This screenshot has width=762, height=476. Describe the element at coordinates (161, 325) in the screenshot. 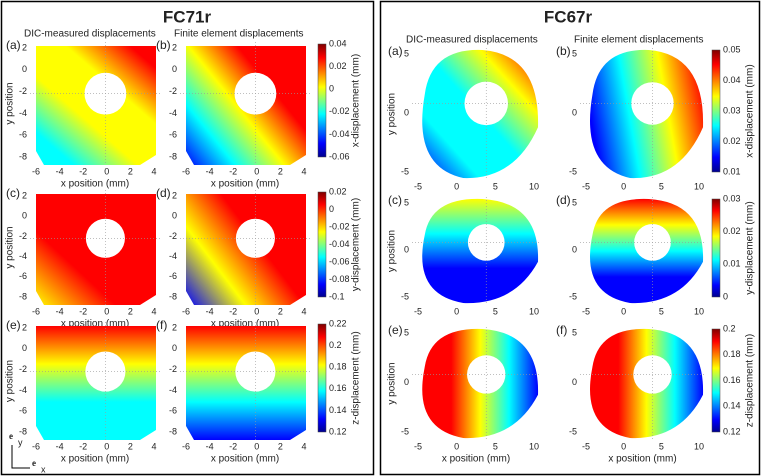

I see `panel-label: (f)` at that location.